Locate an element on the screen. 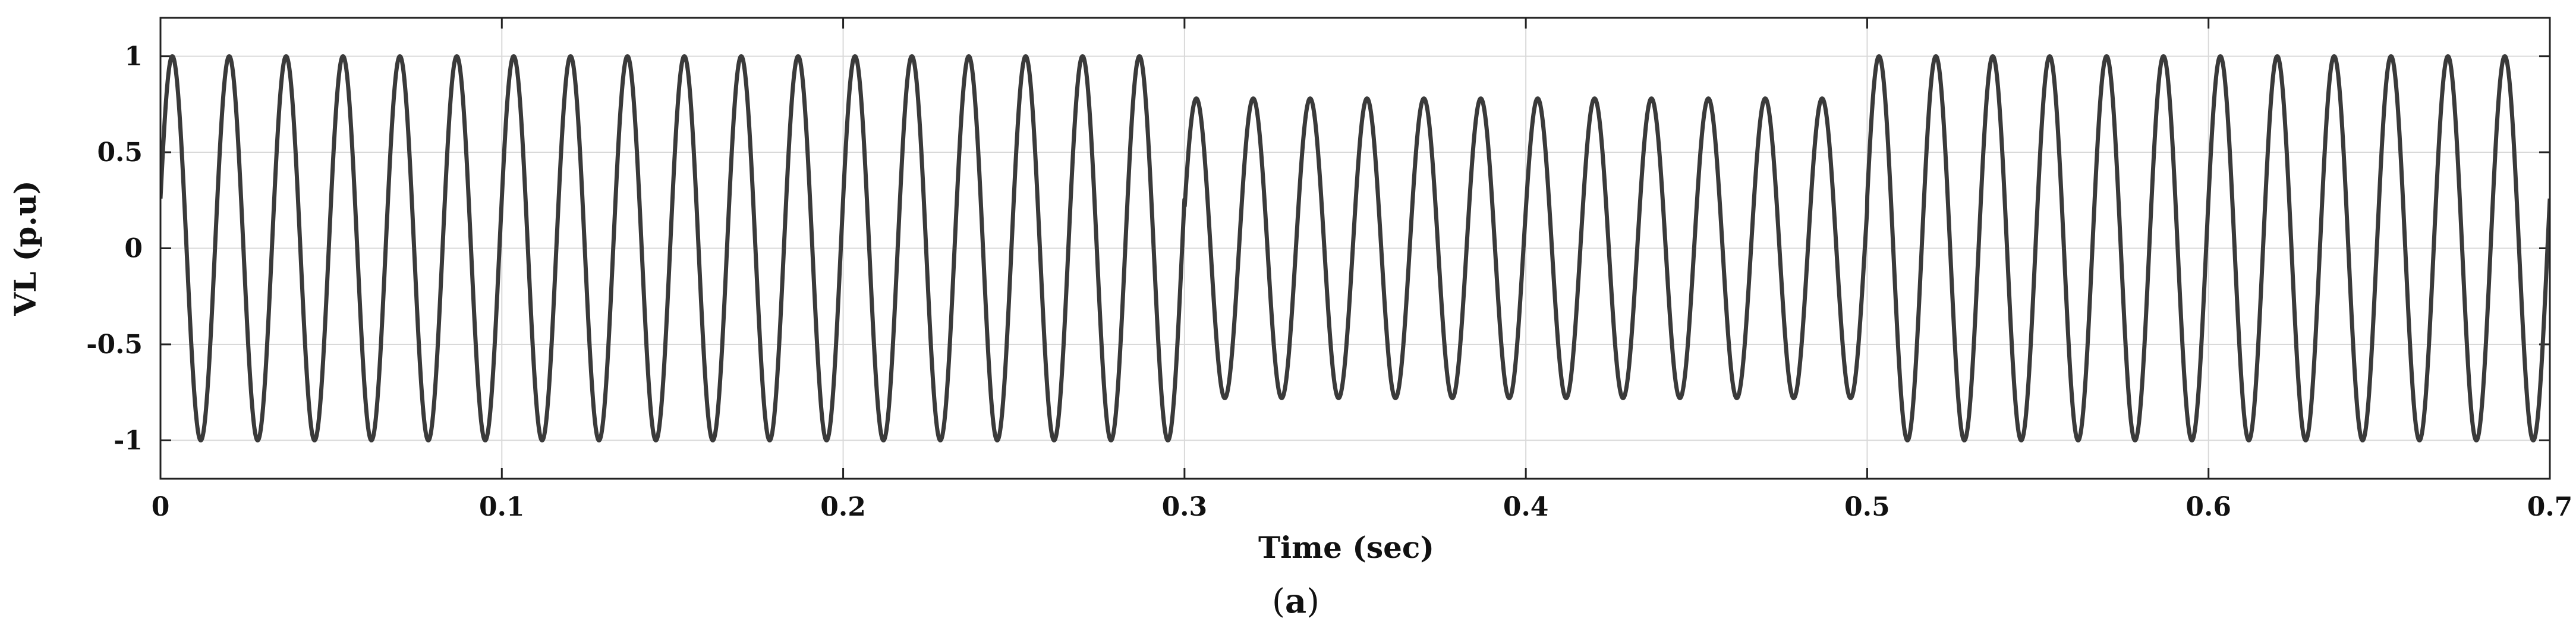 The height and width of the screenshot is (631, 2576). y-tick-label: 1 is located at coordinates (133, 57).